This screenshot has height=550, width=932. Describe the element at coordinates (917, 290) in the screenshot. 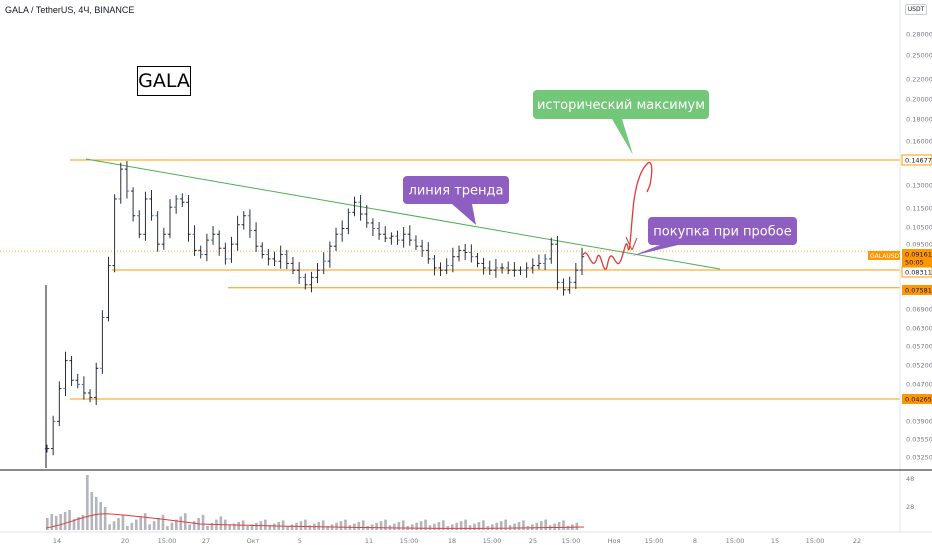

I see `price-tag: 0.07581` at that location.